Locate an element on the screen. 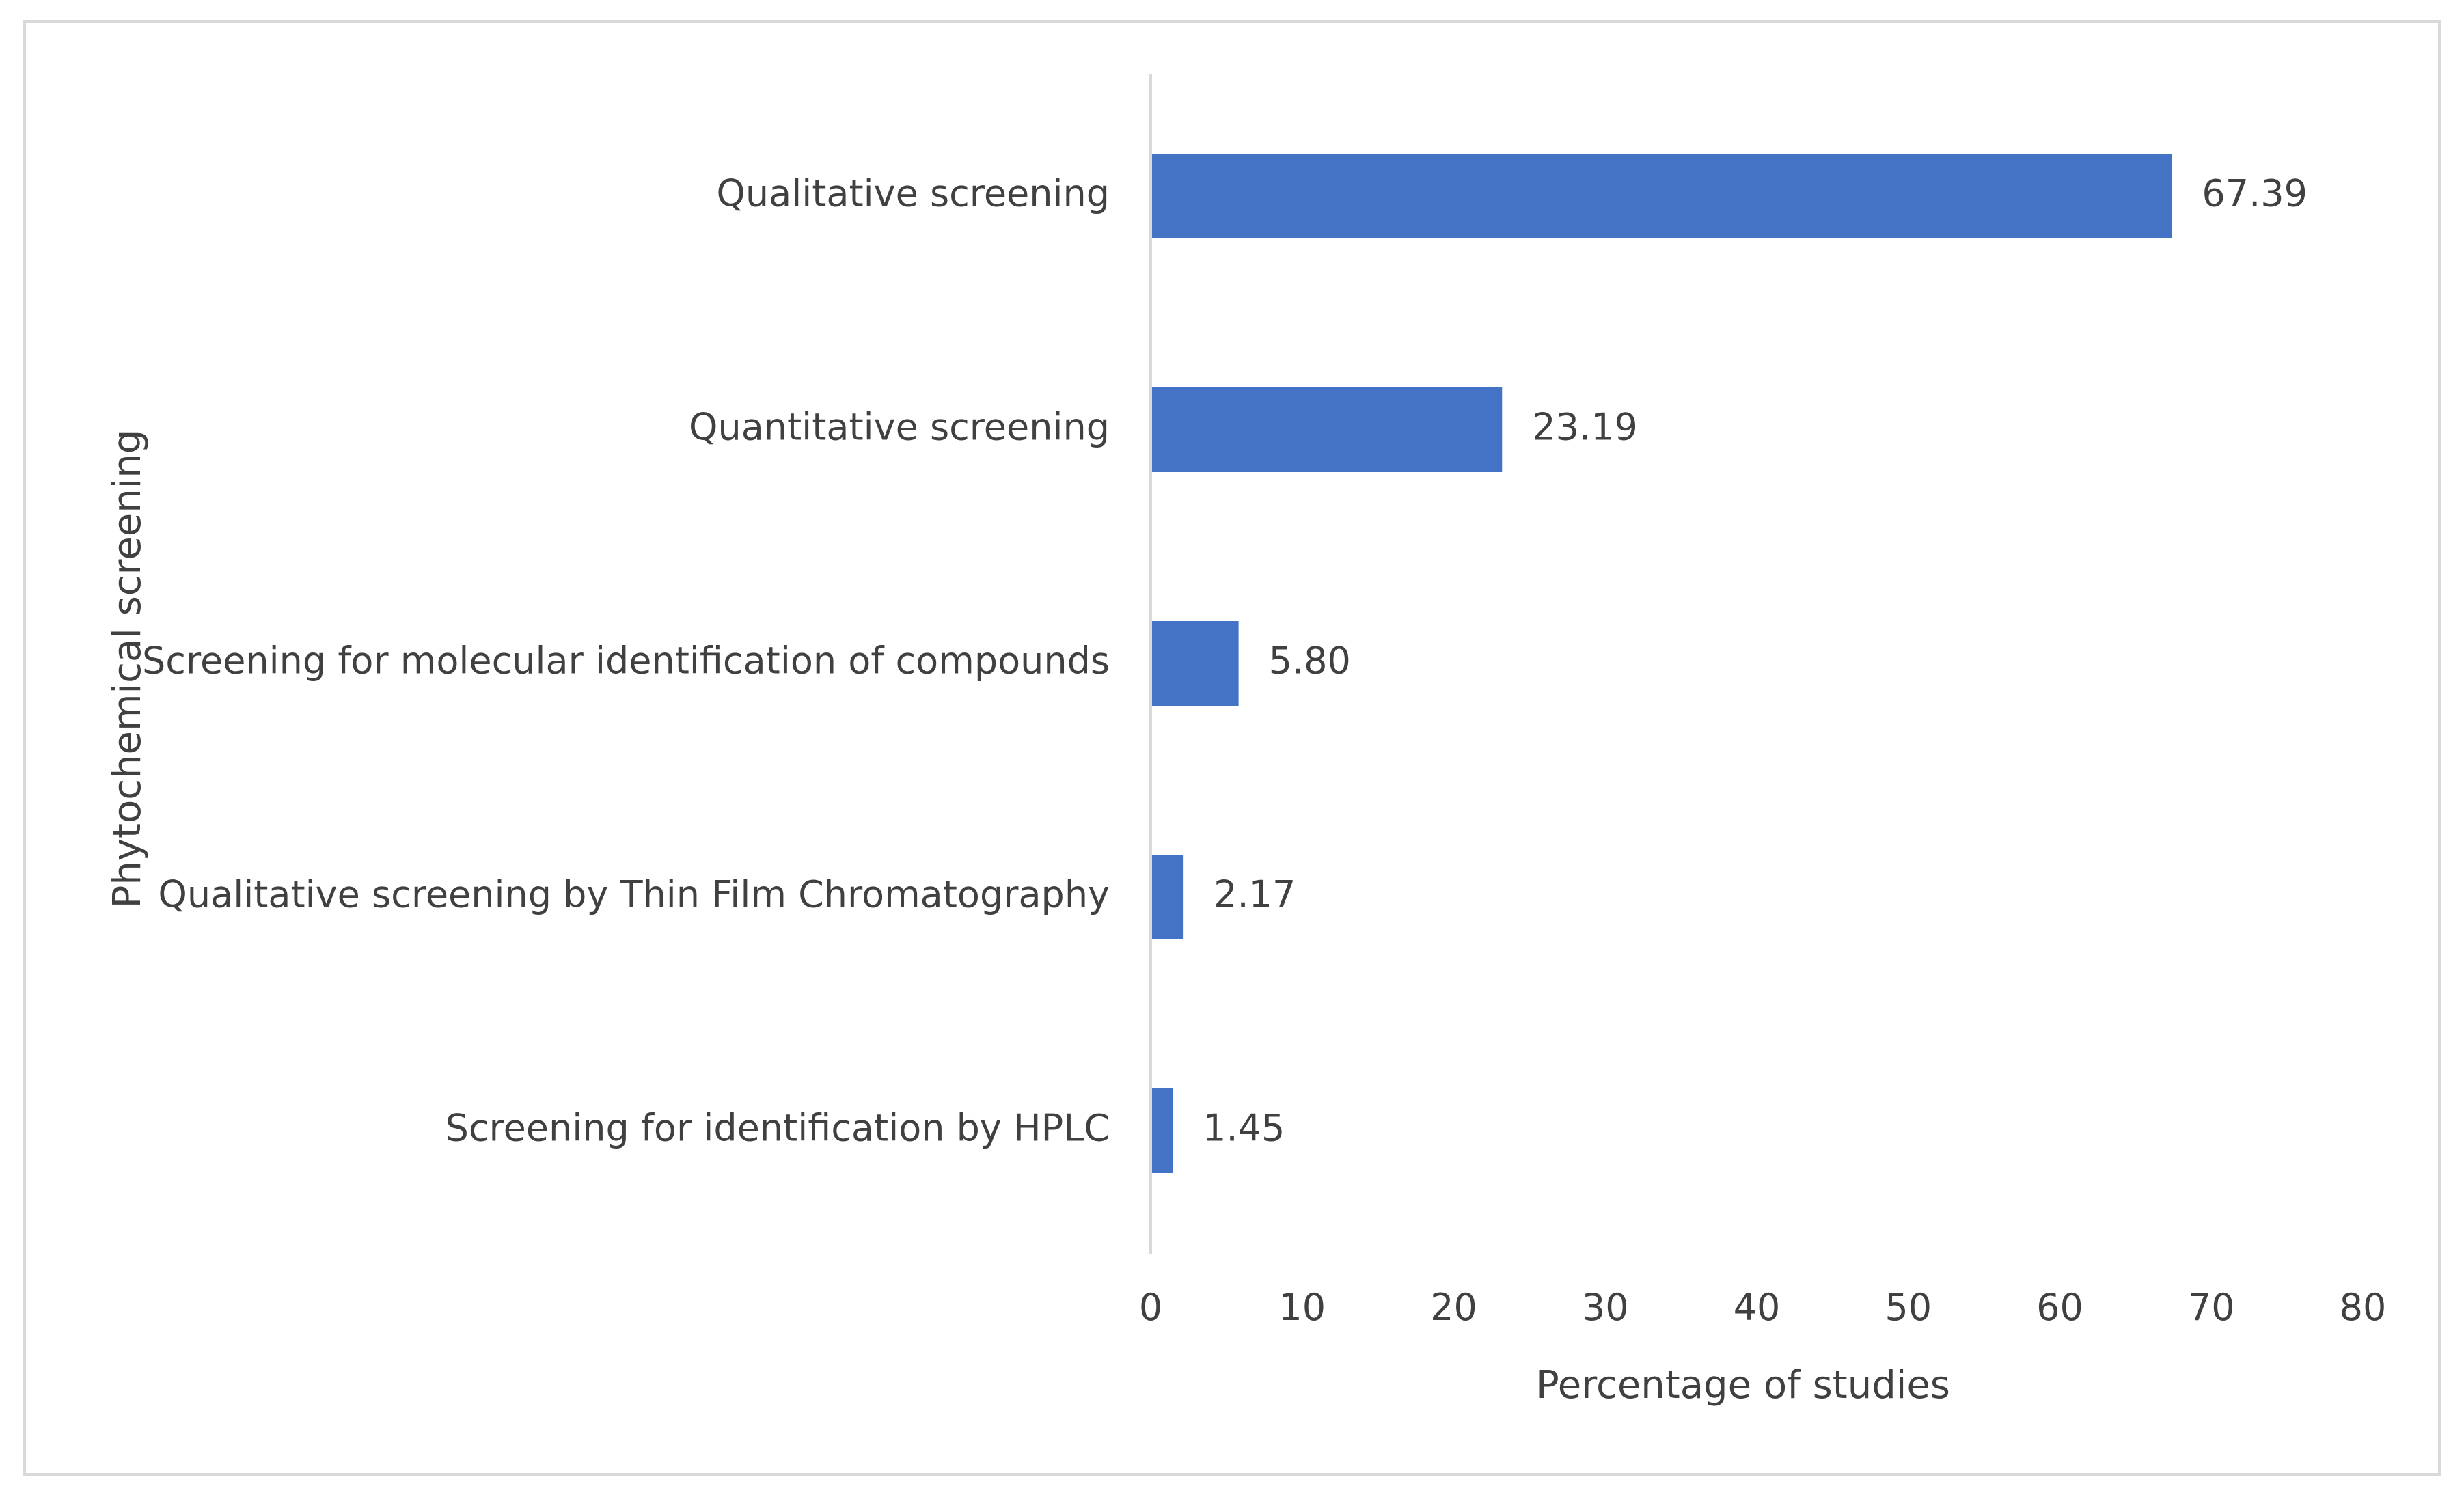  x-tick-label-50: 50 is located at coordinates (1908, 1307).